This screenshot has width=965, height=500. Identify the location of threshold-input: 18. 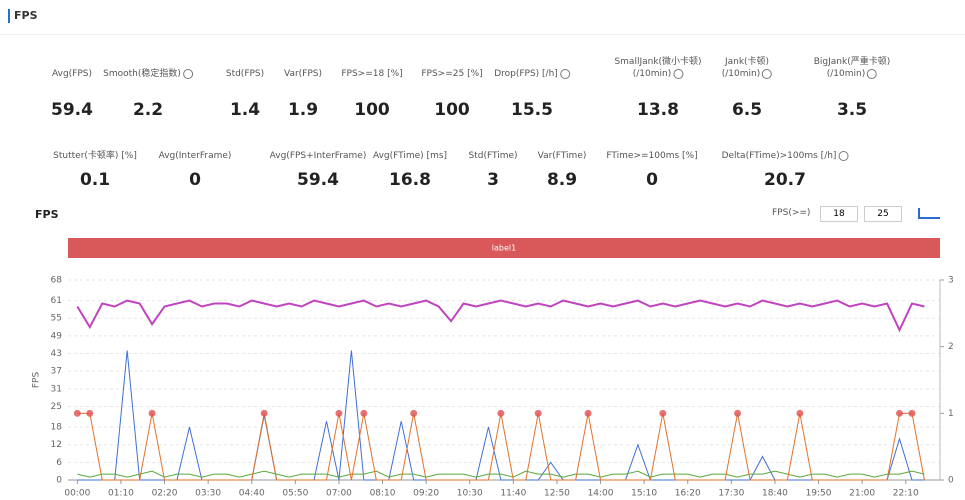
(839, 214).